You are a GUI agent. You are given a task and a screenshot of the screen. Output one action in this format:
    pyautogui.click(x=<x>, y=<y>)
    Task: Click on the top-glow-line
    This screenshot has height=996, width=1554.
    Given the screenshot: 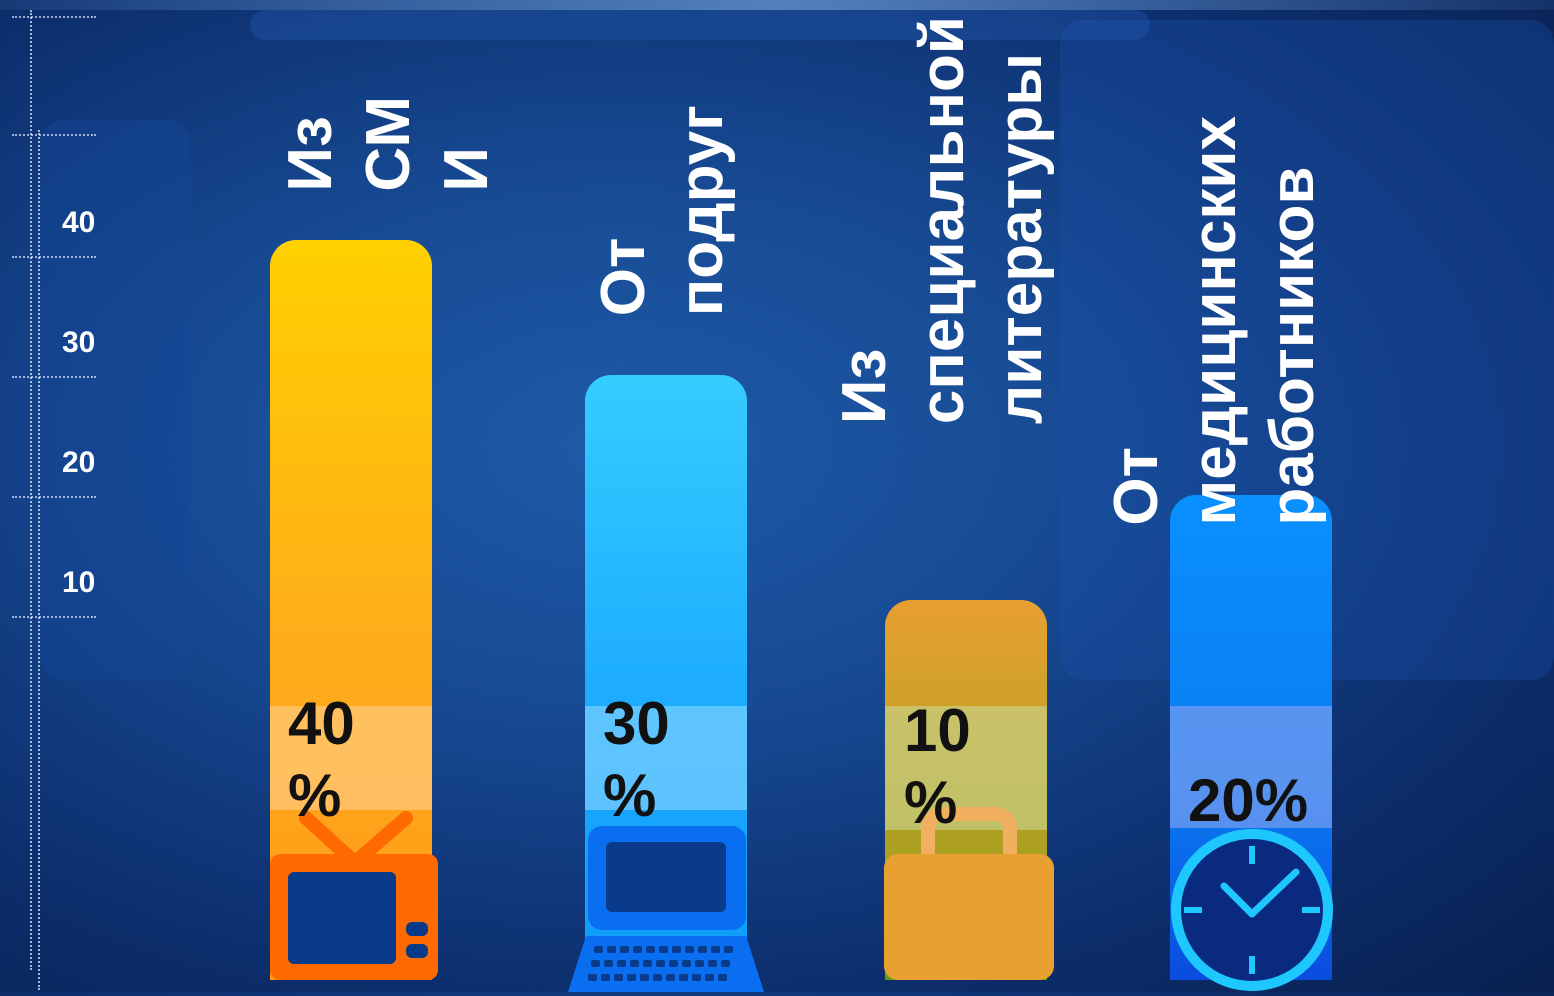 What is the action you would take?
    pyautogui.click(x=777, y=5)
    